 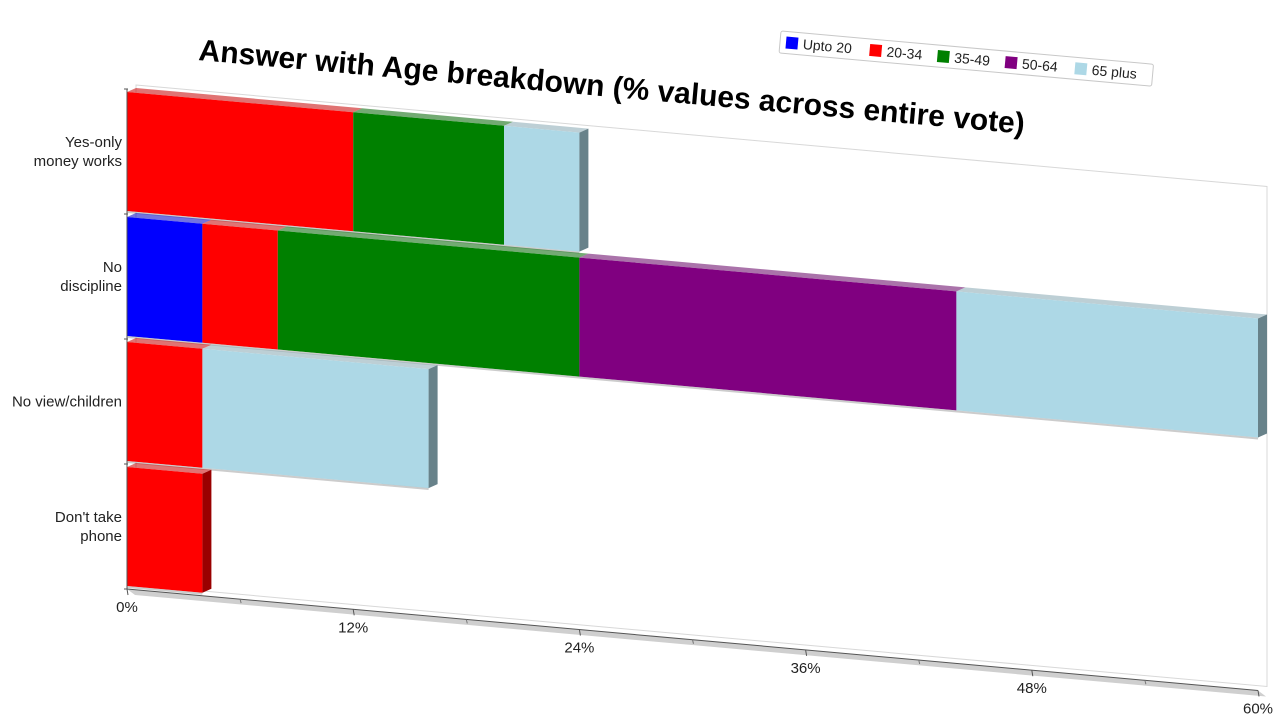 What do you see at coordinates (93, 142) in the screenshot?
I see `category-label: Yes-only` at bounding box center [93, 142].